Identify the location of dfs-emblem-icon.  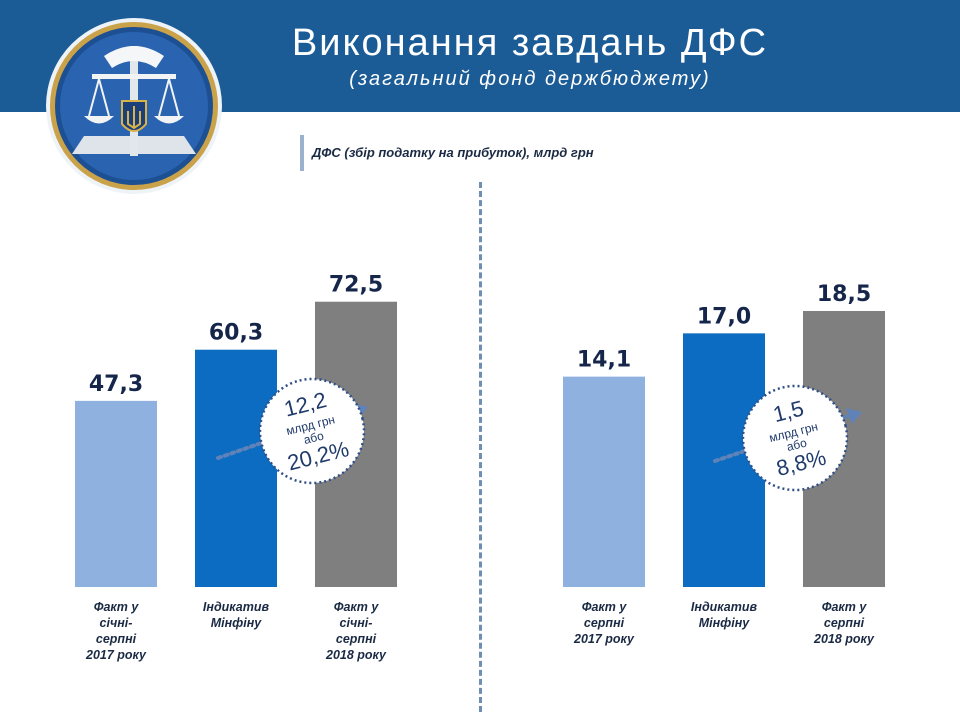
(134, 106).